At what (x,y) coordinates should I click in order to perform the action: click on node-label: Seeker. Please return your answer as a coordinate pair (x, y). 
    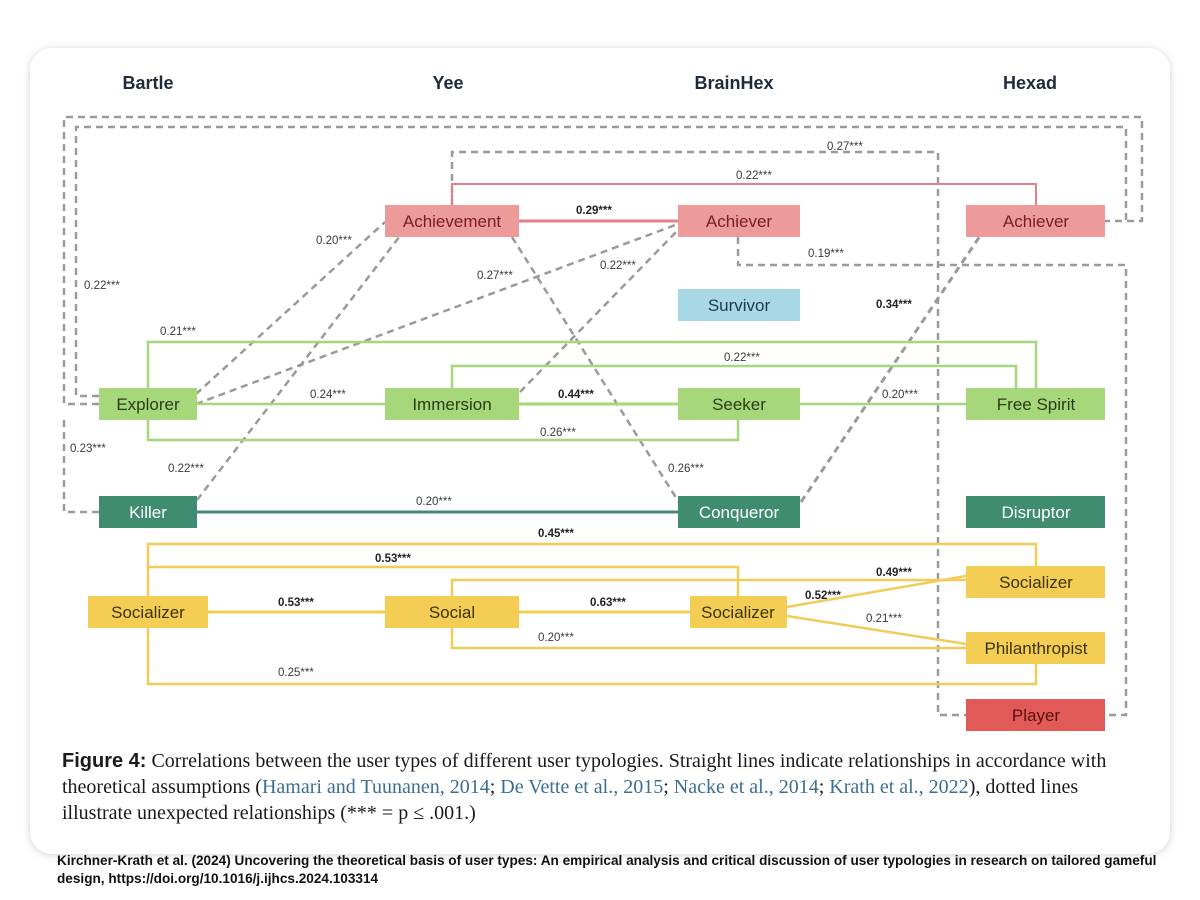
    Looking at the image, I should click on (739, 404).